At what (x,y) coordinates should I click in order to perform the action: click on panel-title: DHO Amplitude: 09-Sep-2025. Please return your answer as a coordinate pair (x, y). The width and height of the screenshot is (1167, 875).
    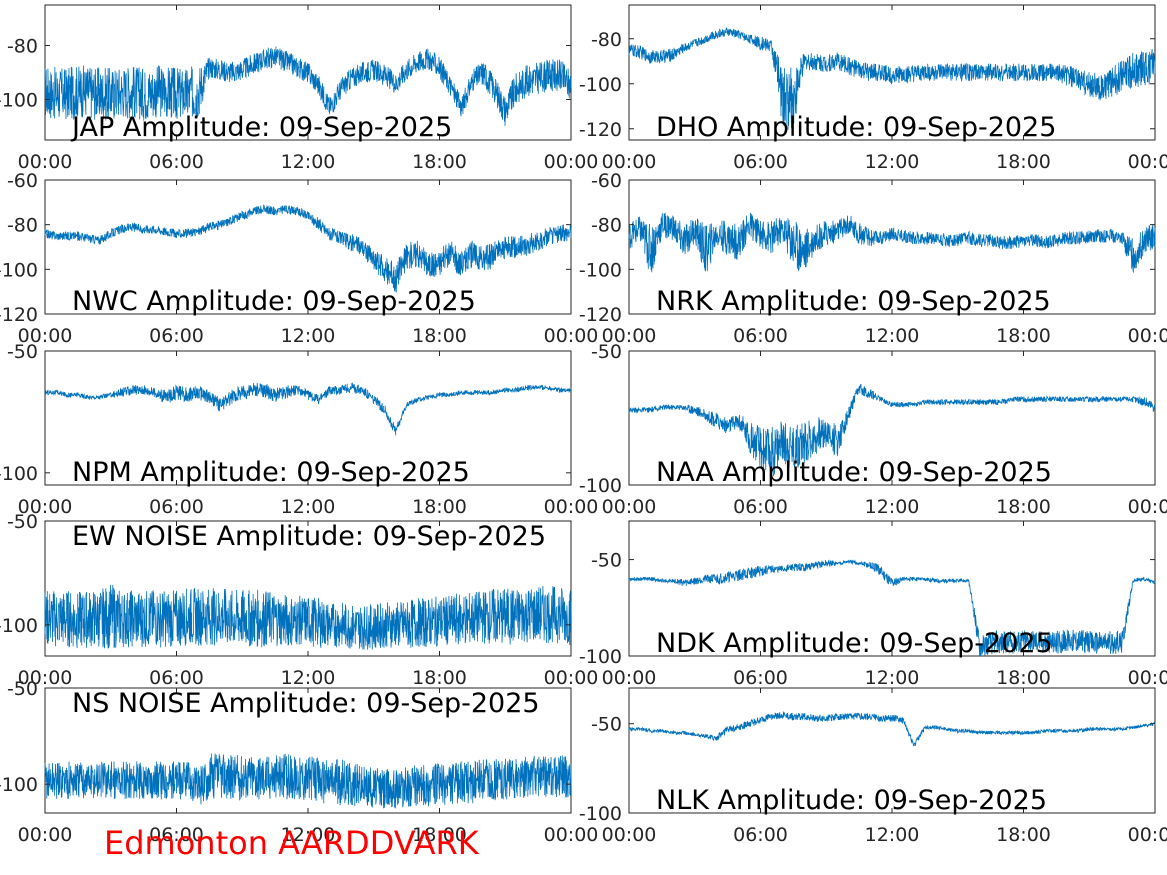
    Looking at the image, I should click on (856, 127).